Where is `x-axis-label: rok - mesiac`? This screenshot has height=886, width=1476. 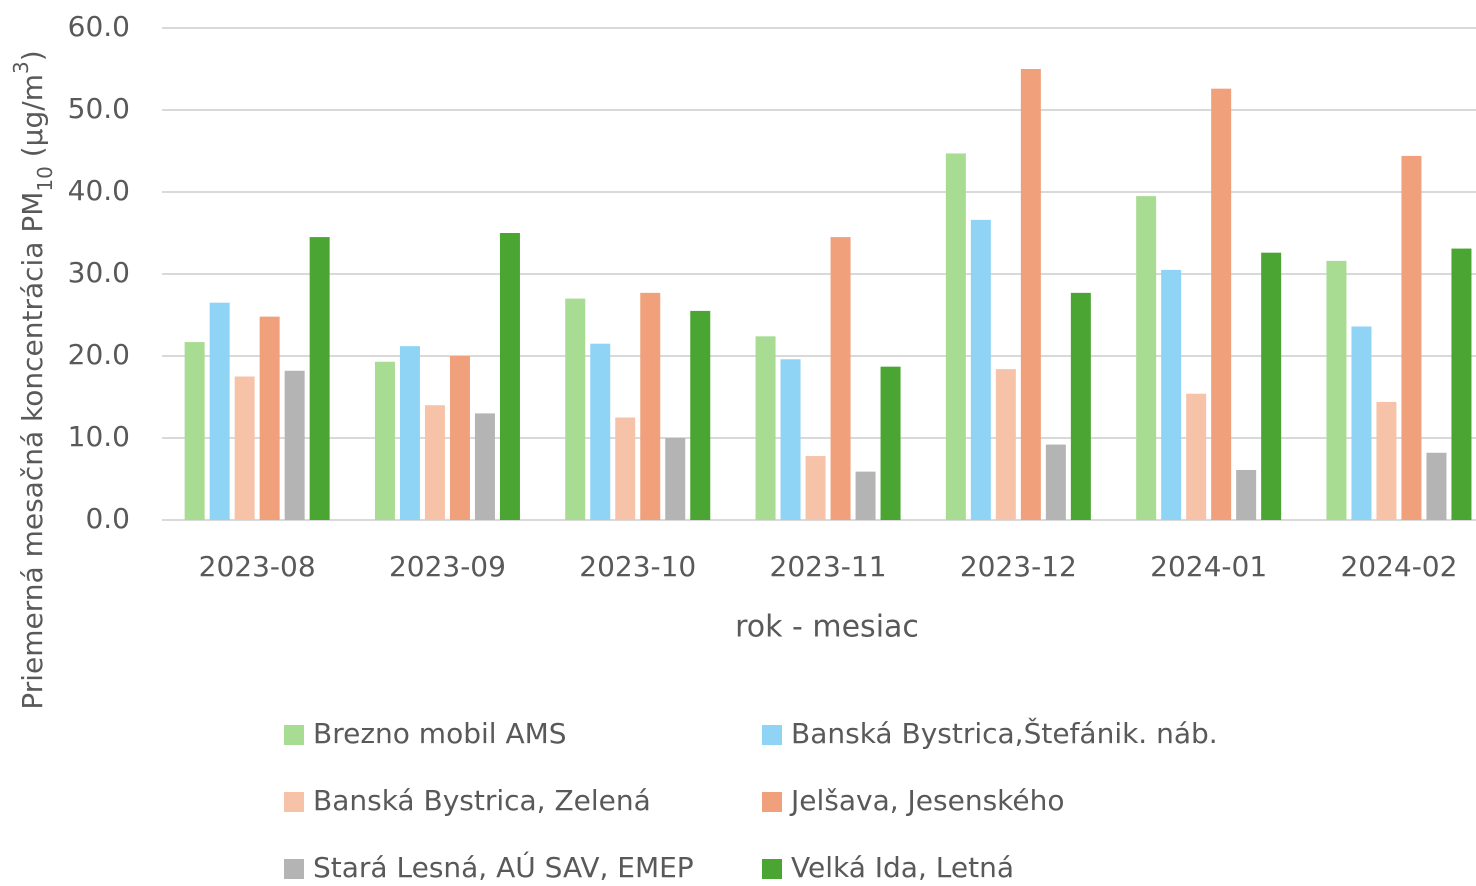
x-axis-label: rok - mesiac is located at coordinates (827, 627).